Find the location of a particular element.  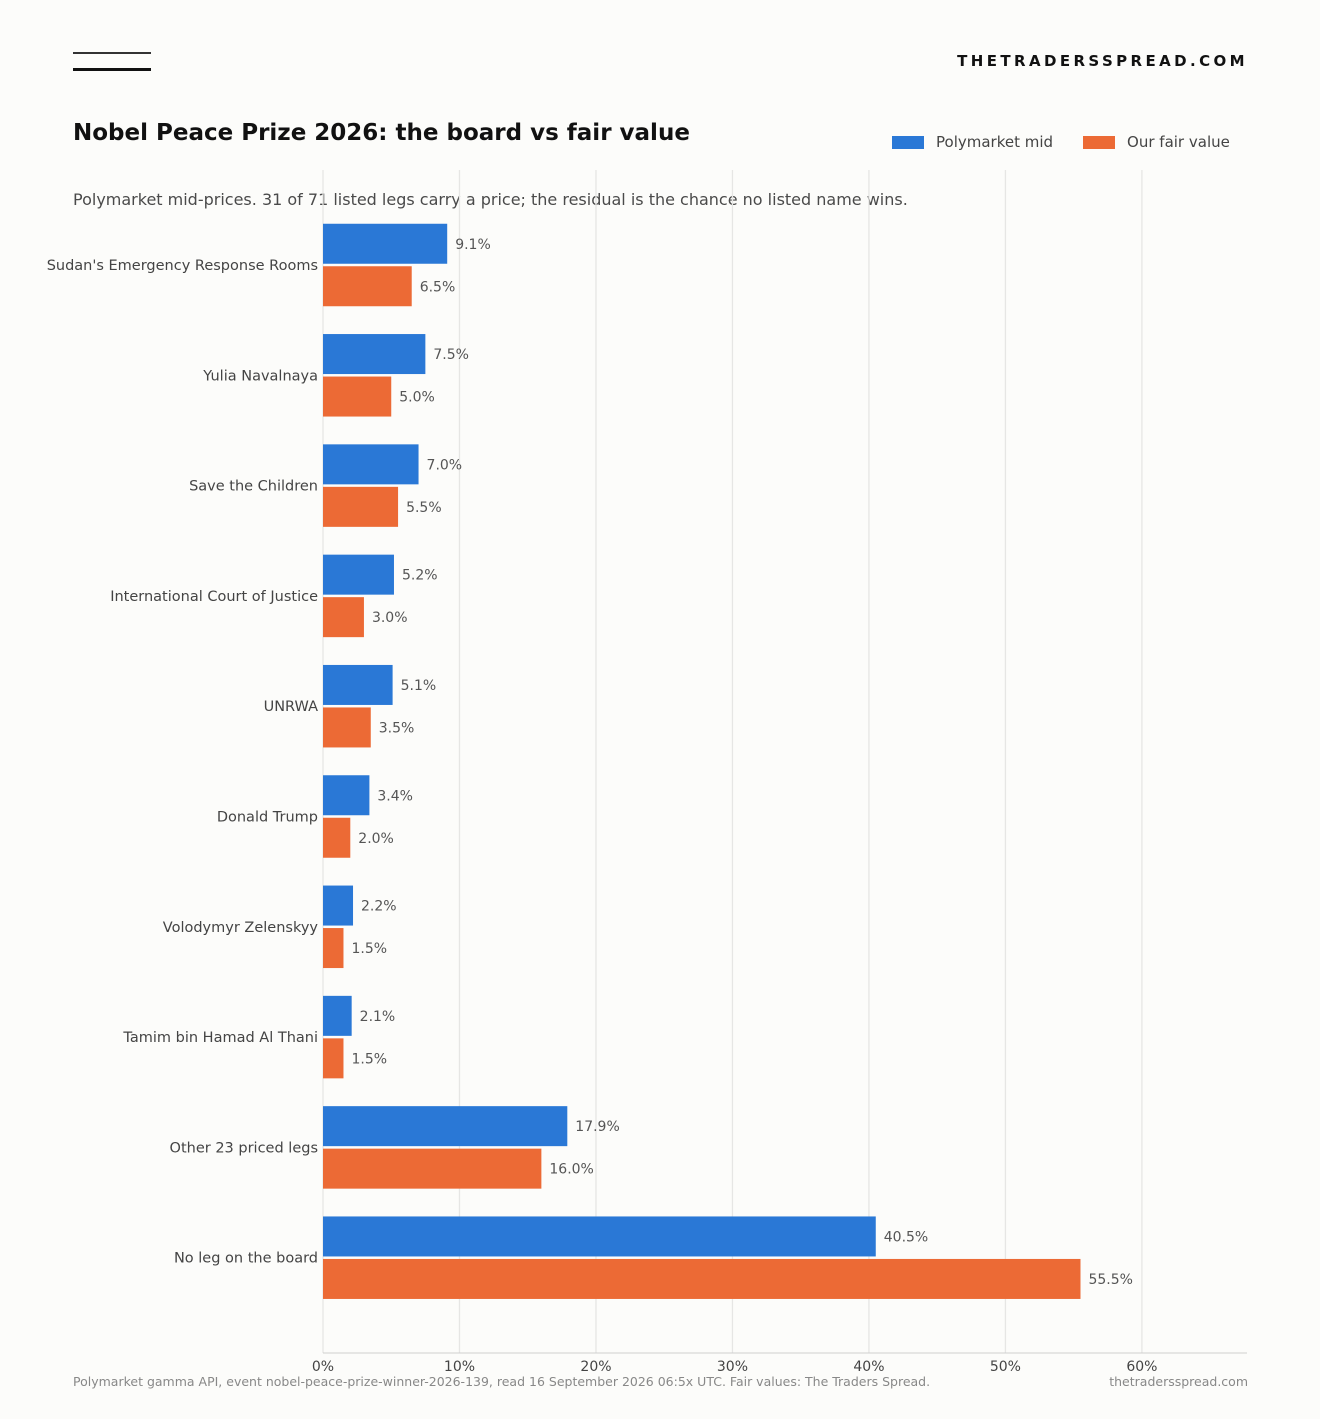

bar-polymarket-mid-sudan-s-emergency-response-rooms is located at coordinates (385, 243).